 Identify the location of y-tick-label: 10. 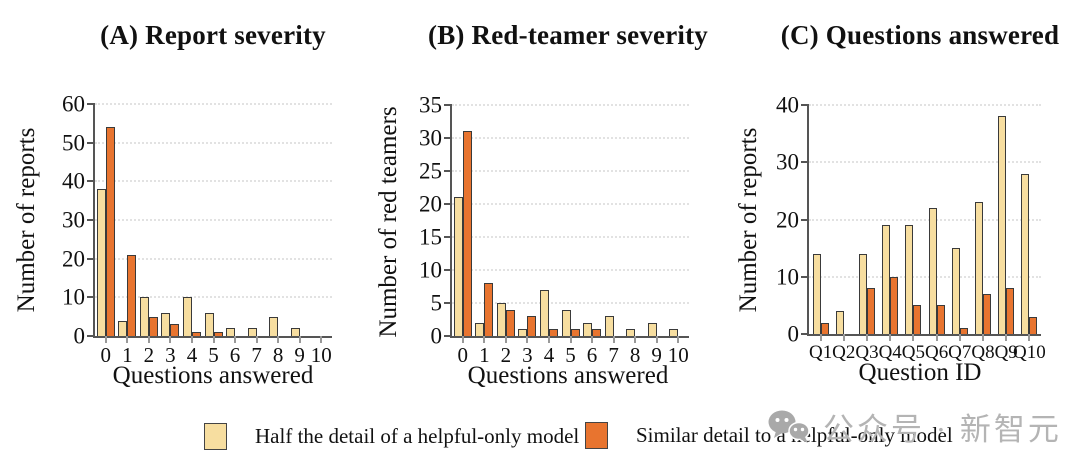
(787, 277).